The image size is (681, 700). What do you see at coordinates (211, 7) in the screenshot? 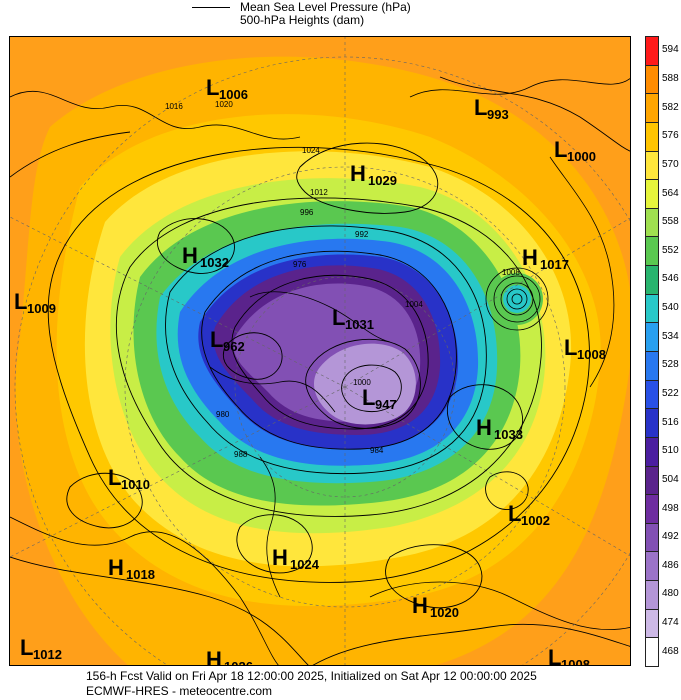
I see `isobar-legend-line` at bounding box center [211, 7].